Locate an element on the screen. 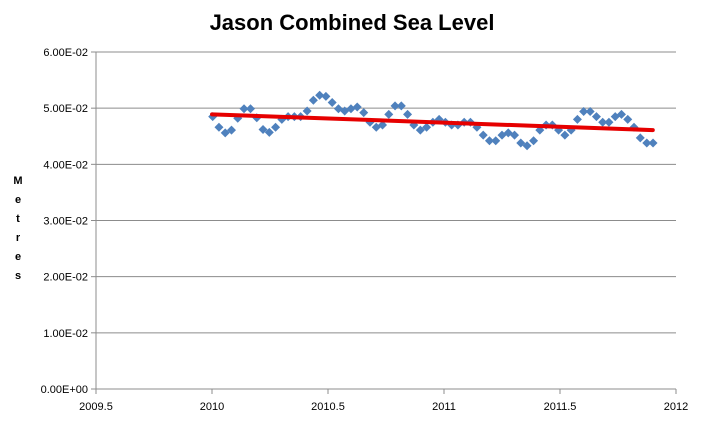  y-axis-label-letter: t is located at coordinates (18, 219).